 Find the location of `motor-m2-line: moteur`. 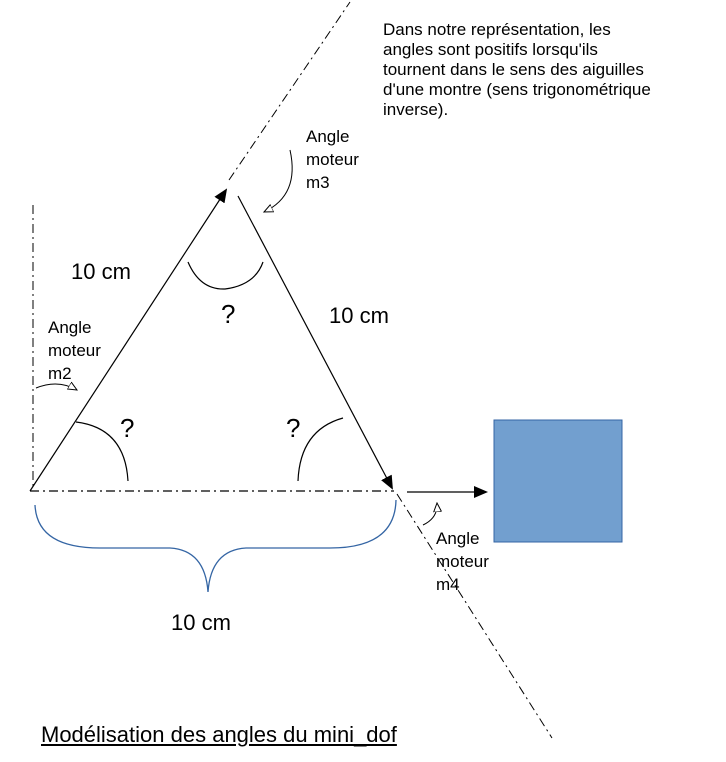

motor-m2-line: moteur is located at coordinates (74, 350).